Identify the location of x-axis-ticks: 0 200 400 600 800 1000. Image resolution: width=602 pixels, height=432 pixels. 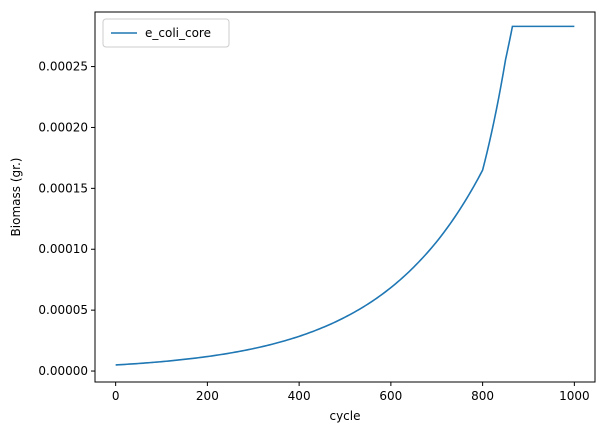
(351, 392).